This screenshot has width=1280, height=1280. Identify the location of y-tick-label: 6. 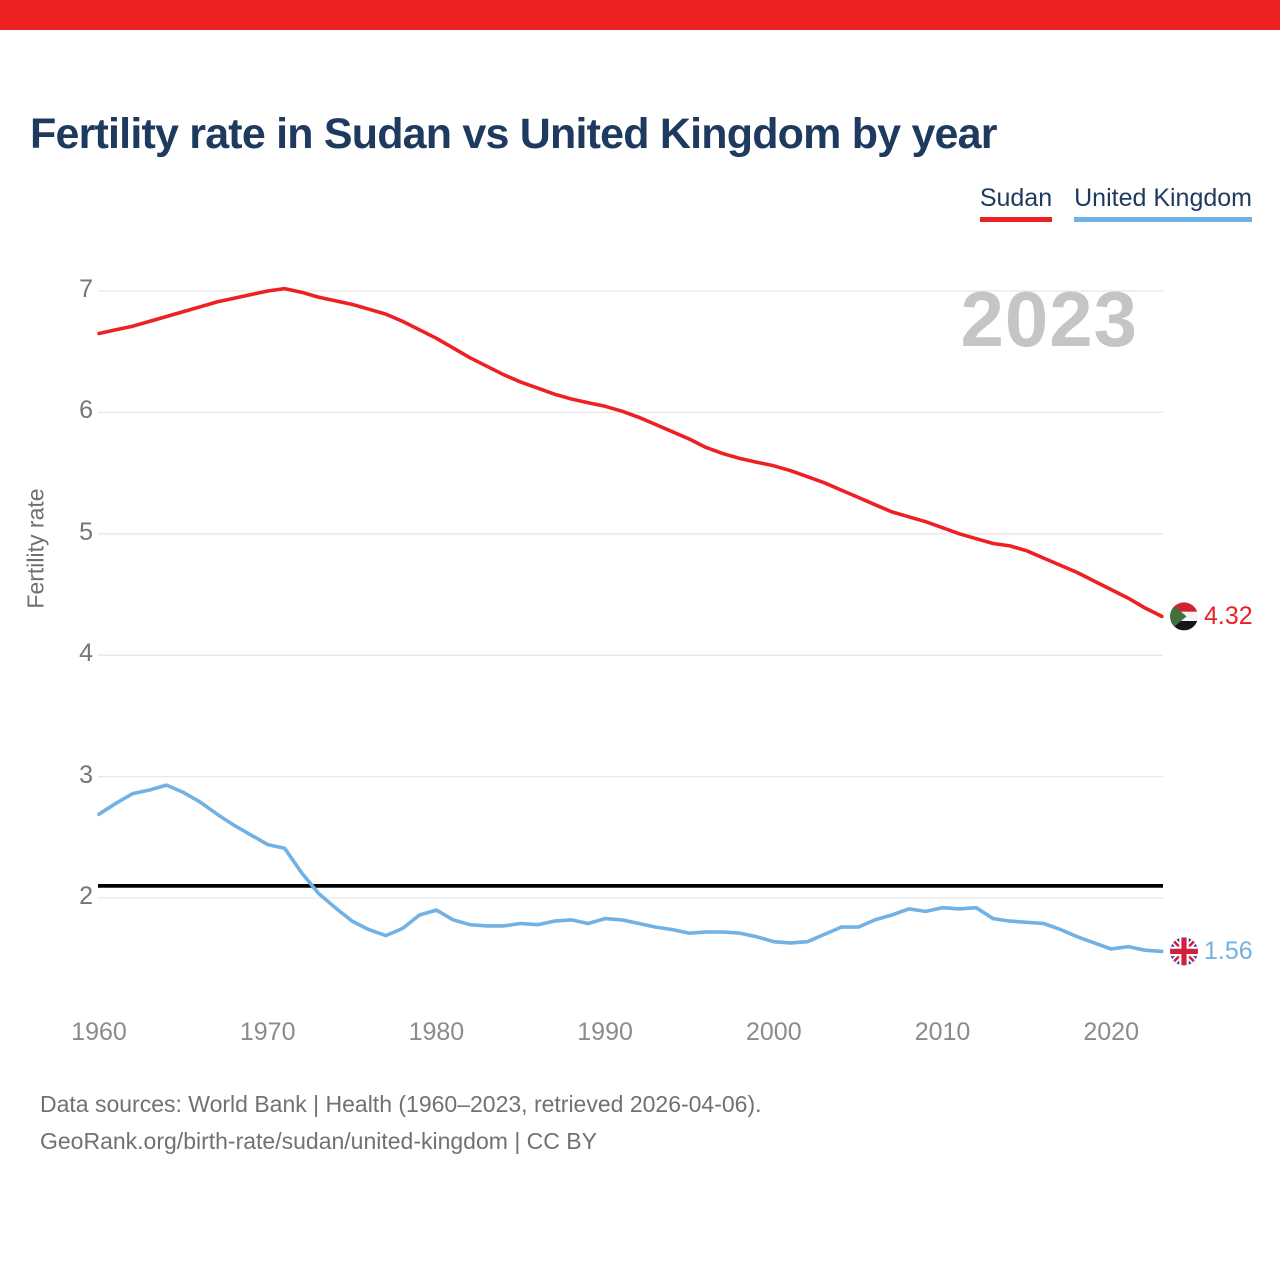
(86, 410).